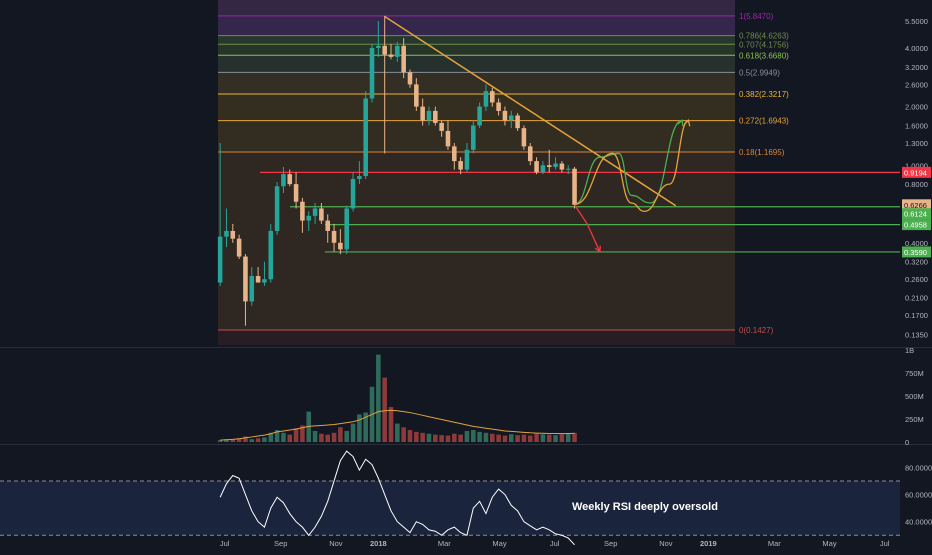  Describe the element at coordinates (476, 50) in the screenshot. I see `fib-band` at that location.